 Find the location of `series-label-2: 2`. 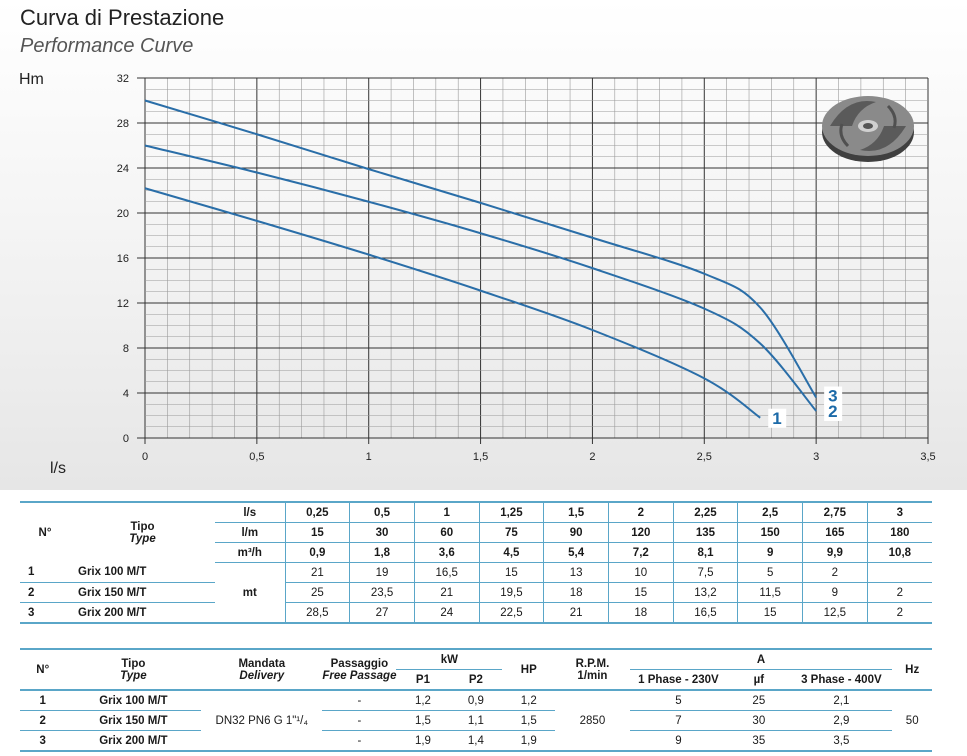

series-label-2: 2 is located at coordinates (832, 411).